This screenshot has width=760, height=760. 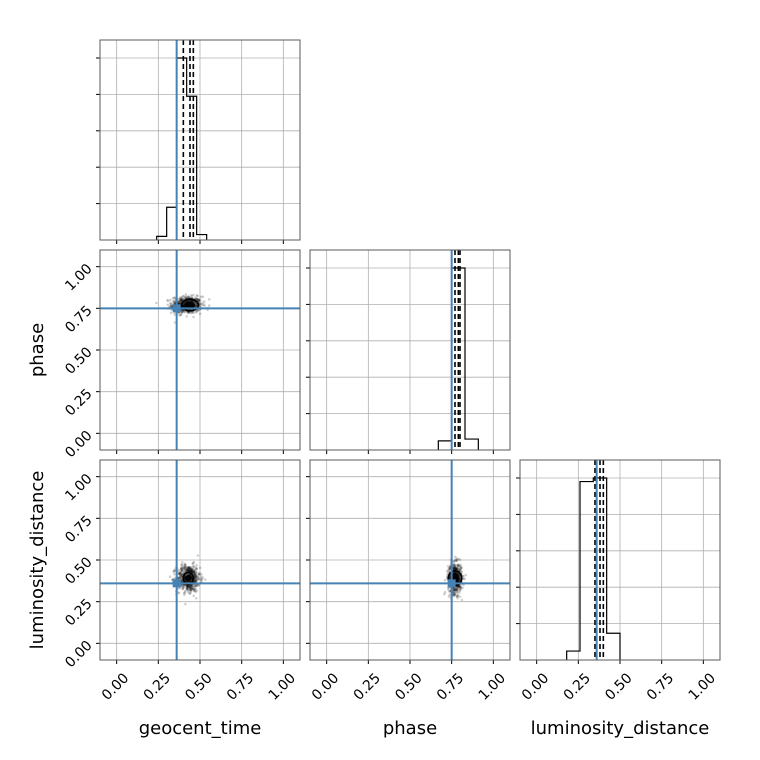 I want to click on y-tick-label: 0.50, so click(x=78, y=570).